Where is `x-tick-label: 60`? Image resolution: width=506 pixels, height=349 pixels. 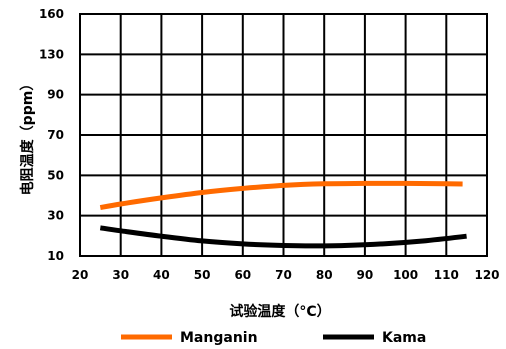
x-tick-label: 60 is located at coordinates (242, 275).